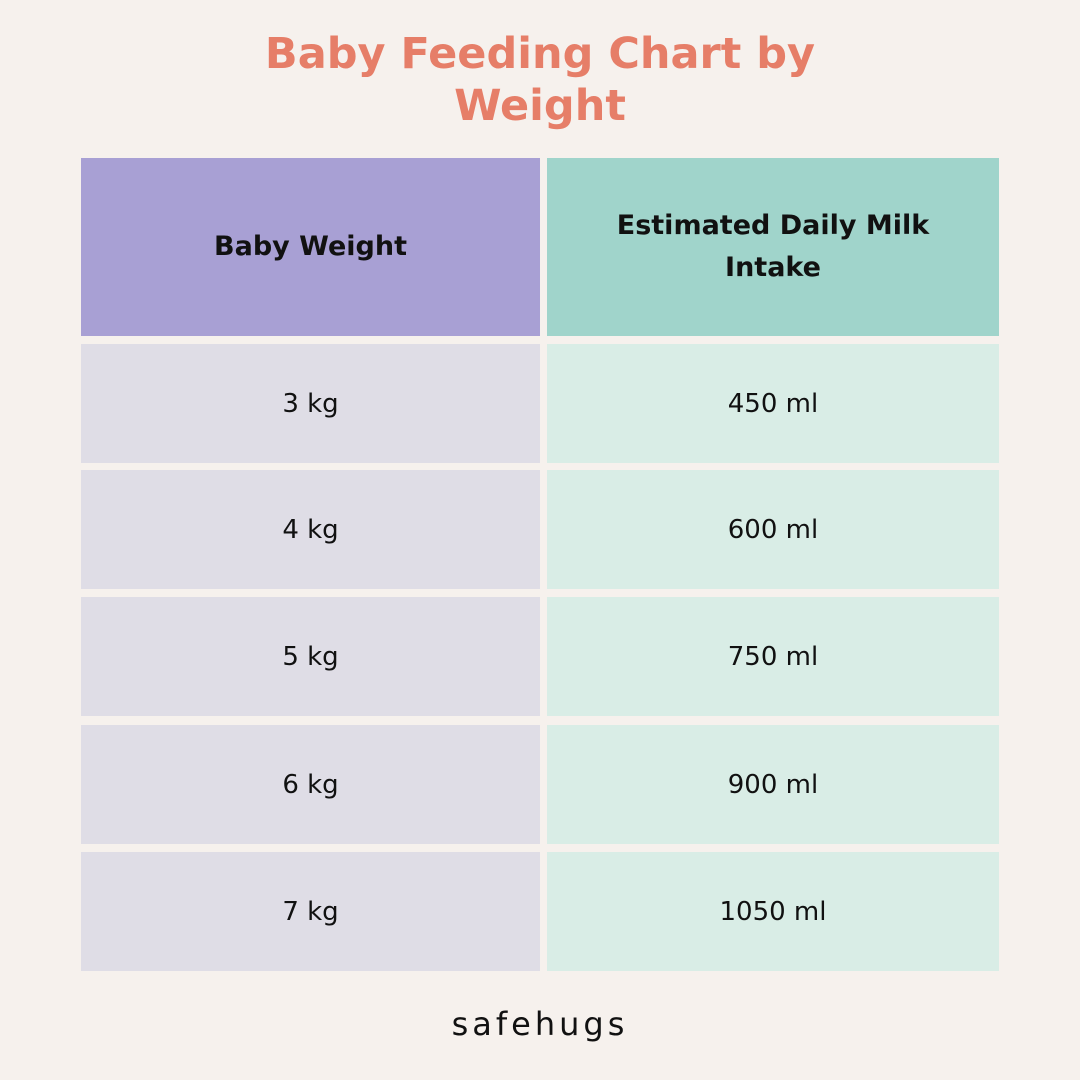 This screenshot has height=1080, width=1080. I want to click on weight-cell: 4 kg, so click(310, 529).